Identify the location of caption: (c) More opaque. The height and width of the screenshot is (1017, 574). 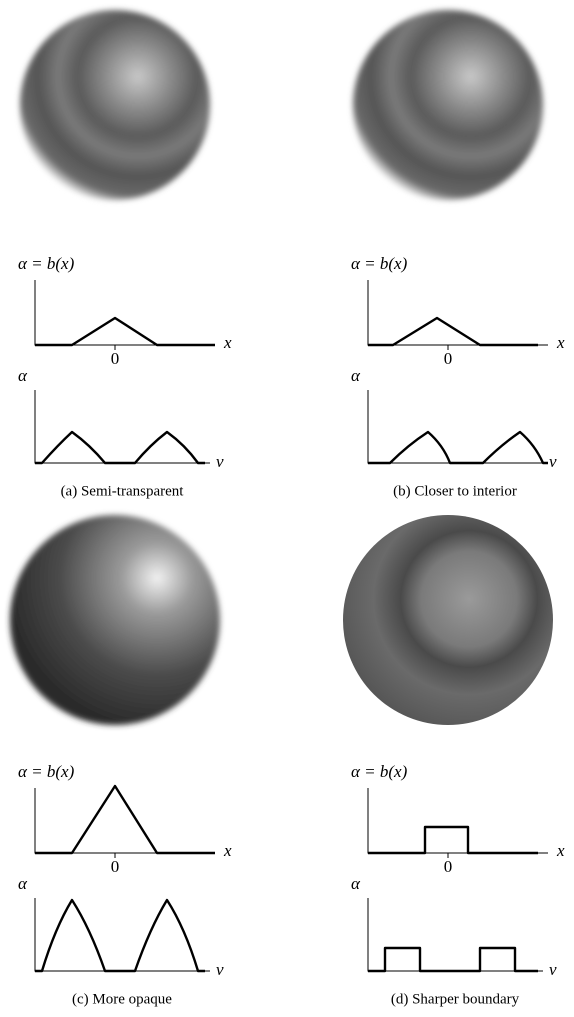
(122, 999).